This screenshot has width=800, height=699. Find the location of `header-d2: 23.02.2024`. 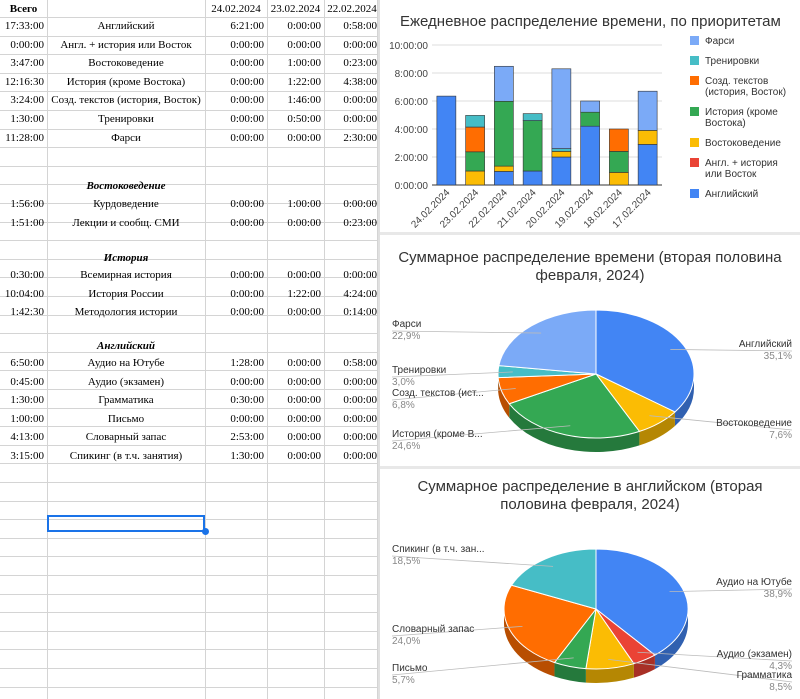

header-d2: 23.02.2024 is located at coordinates (295, 9).